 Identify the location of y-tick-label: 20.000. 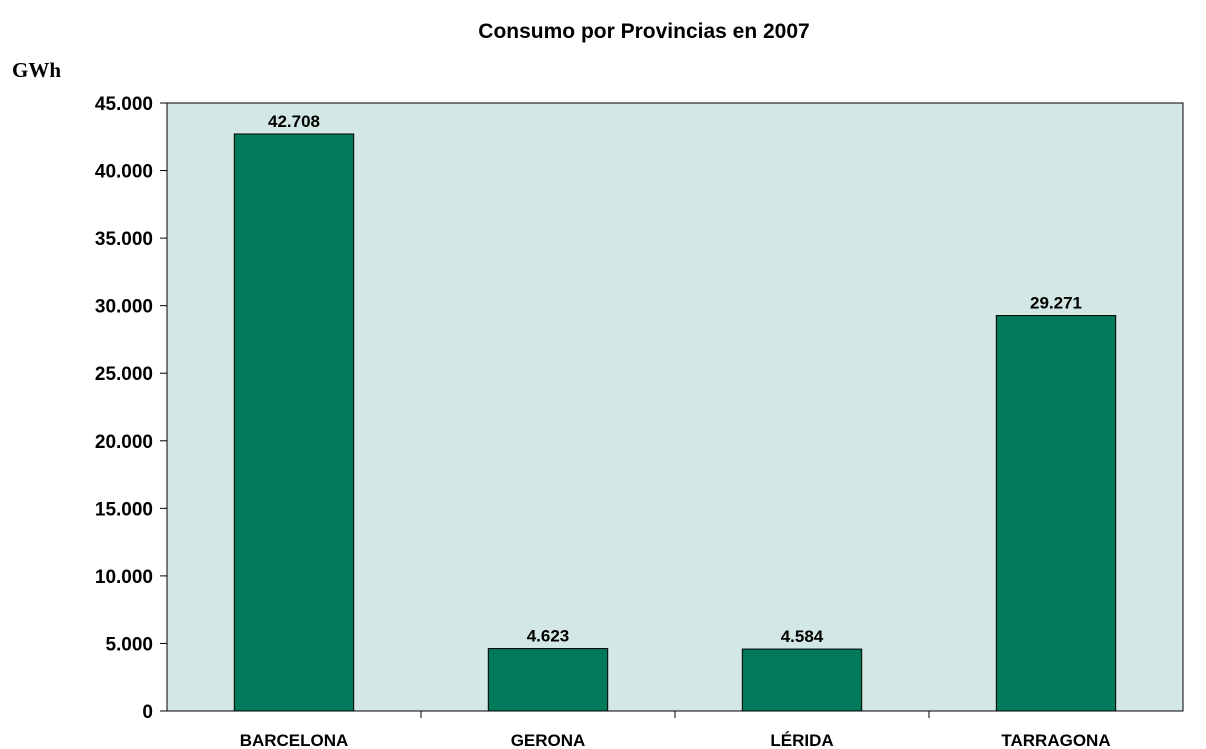
(124, 442).